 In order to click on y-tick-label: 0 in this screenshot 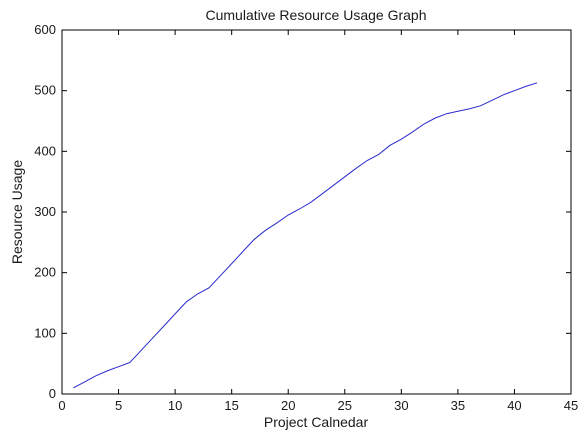, I will do `click(52, 393)`.